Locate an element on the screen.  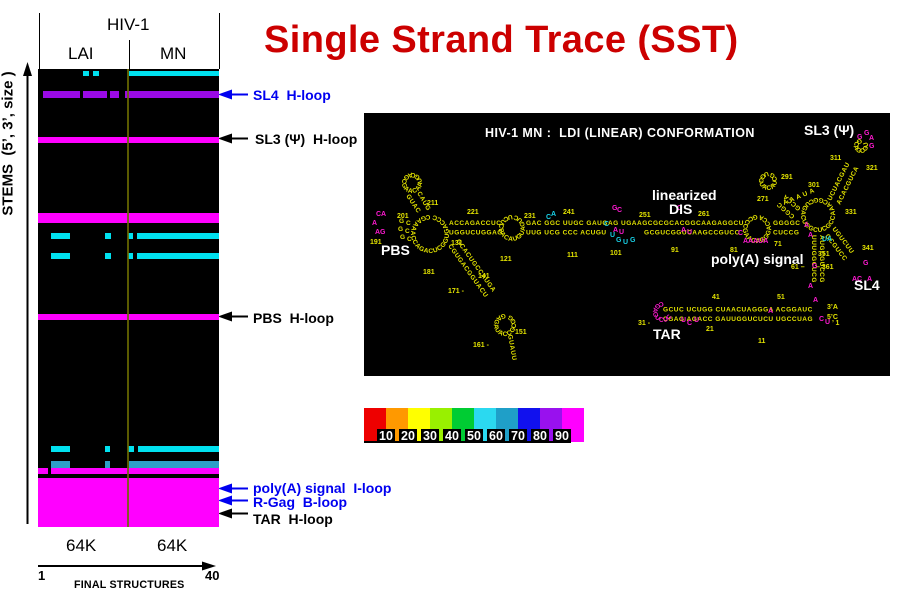
svg-text: 341 is located at coordinates (868, 248).